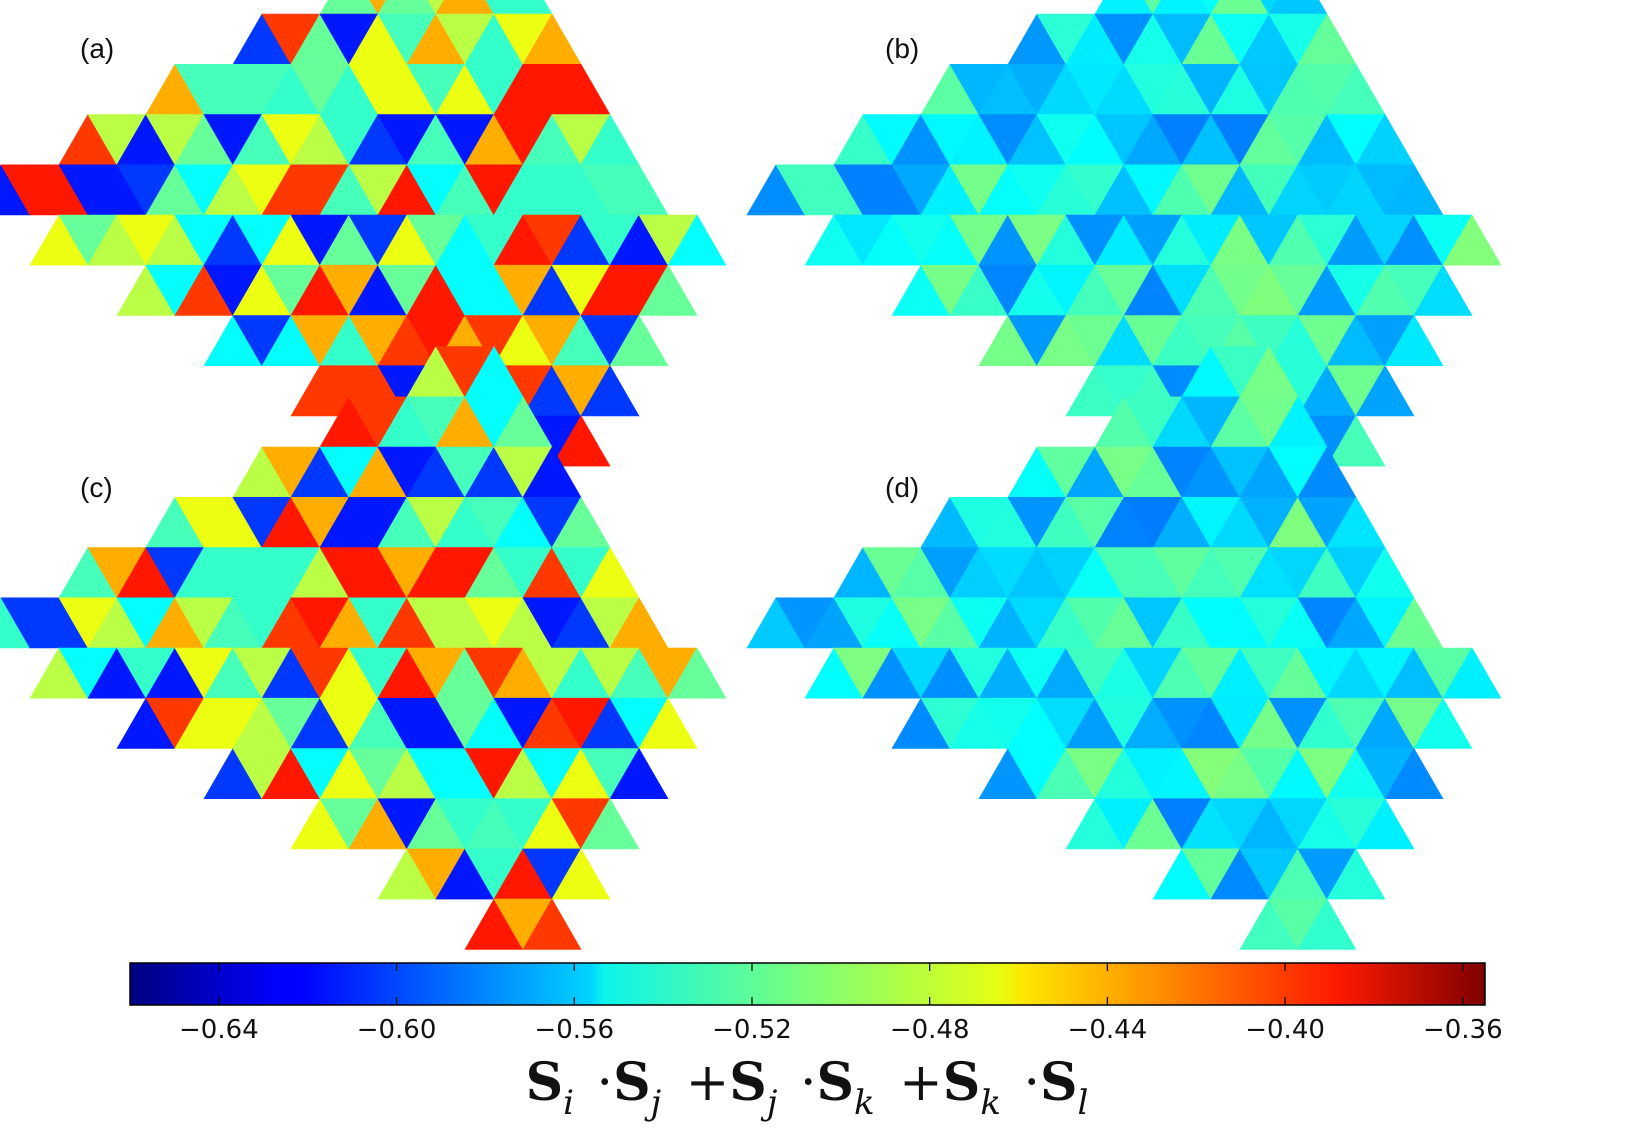  Describe the element at coordinates (1285, 1030) in the screenshot. I see `colorbar-tick-label: −0.40` at that location.